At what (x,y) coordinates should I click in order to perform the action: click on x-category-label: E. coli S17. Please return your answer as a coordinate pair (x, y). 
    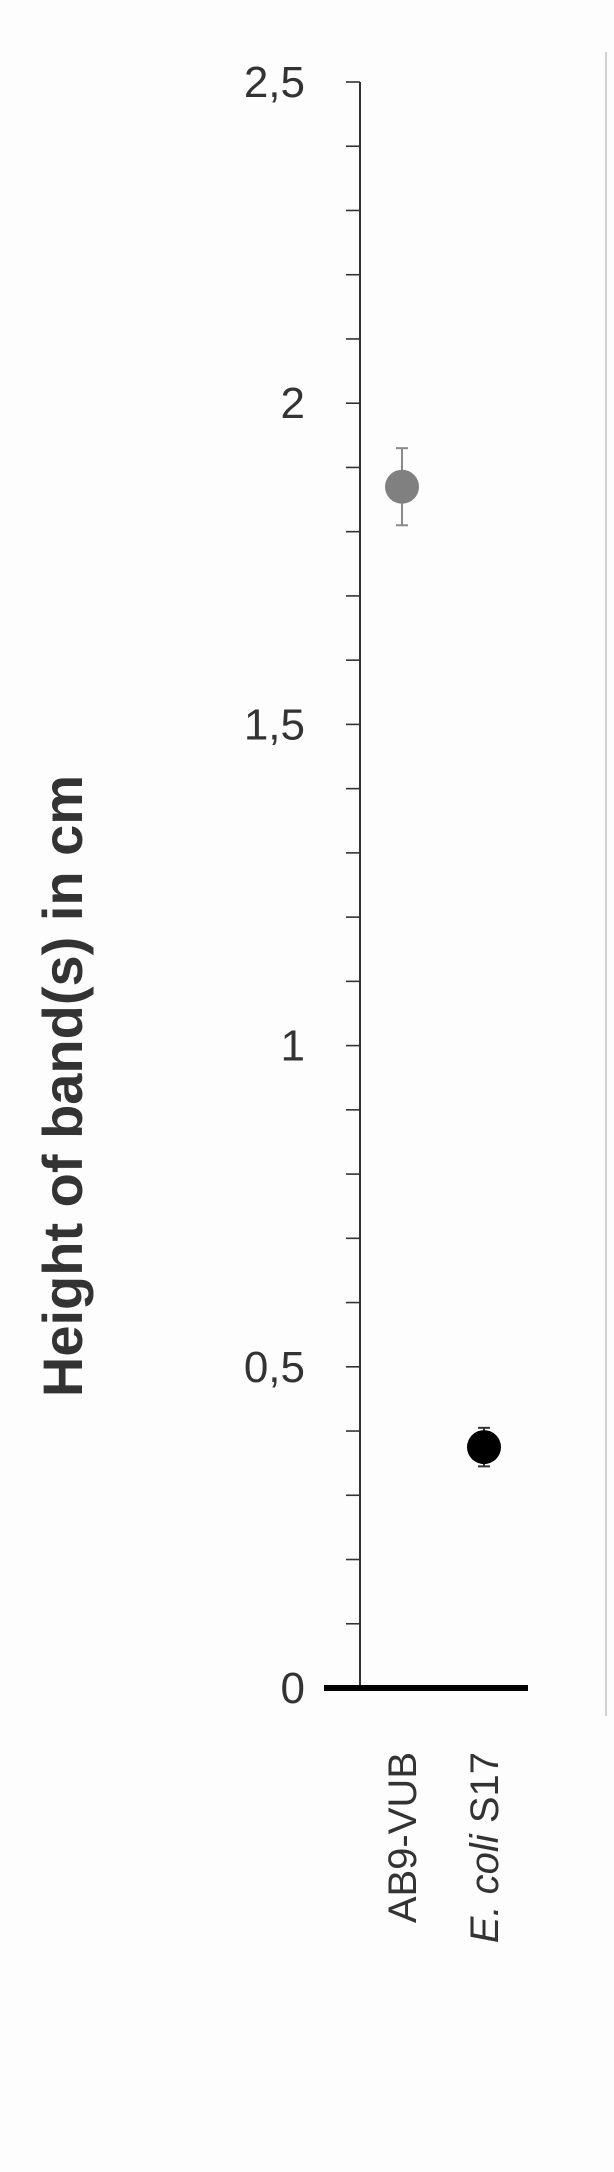
    Looking at the image, I should click on (485, 1847).